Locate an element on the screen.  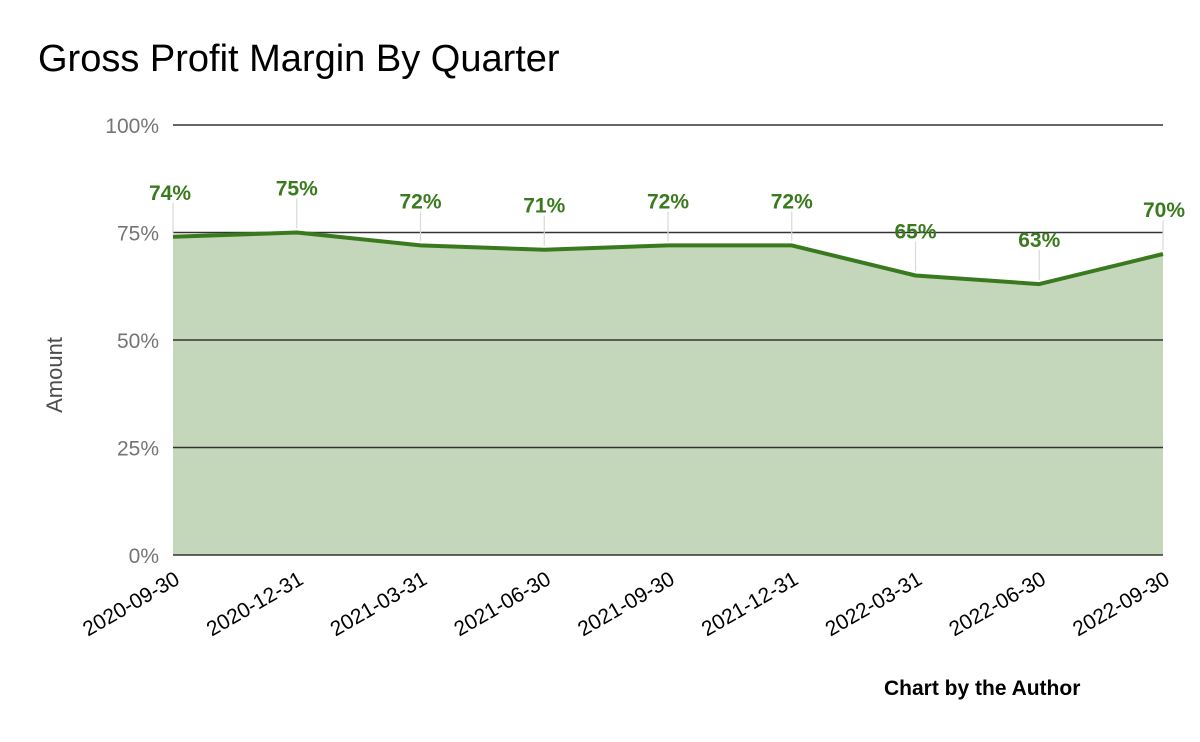
x-tick-label: 2022-06-30 is located at coordinates (997, 604).